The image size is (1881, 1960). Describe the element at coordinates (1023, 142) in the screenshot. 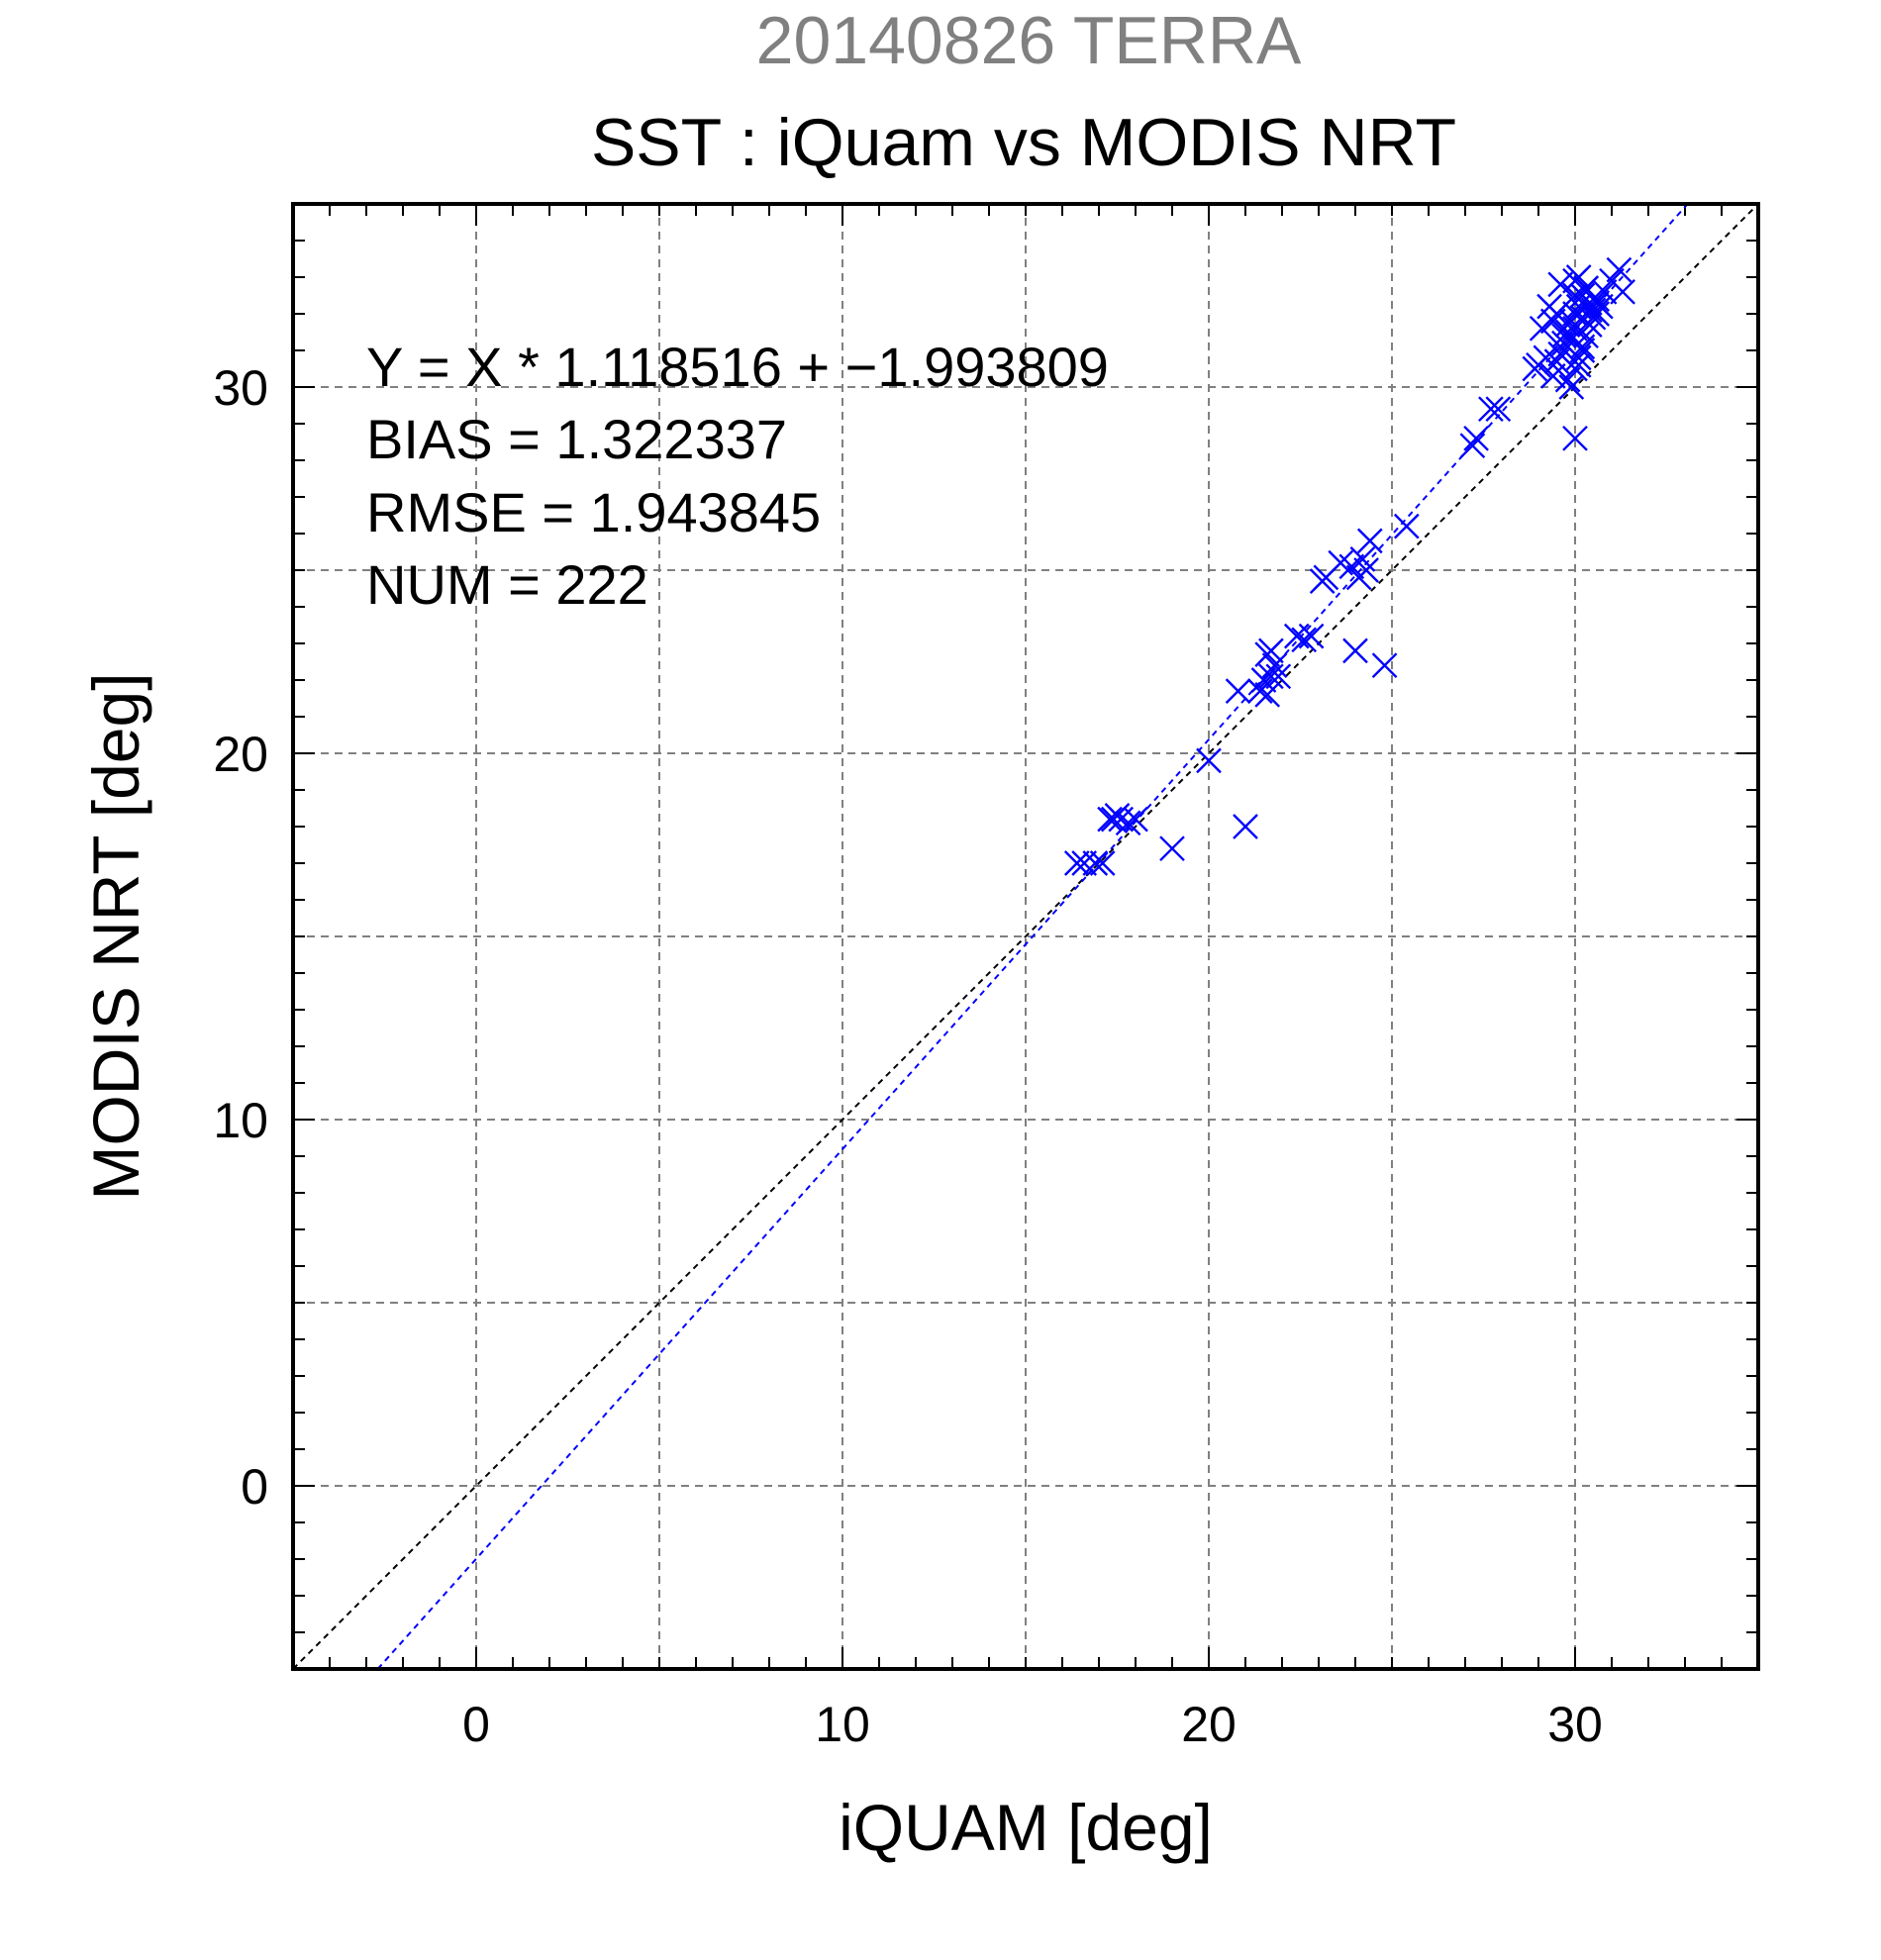

I see `chart-subtitle: SST : iQuam vs MODIS NRT` at that location.